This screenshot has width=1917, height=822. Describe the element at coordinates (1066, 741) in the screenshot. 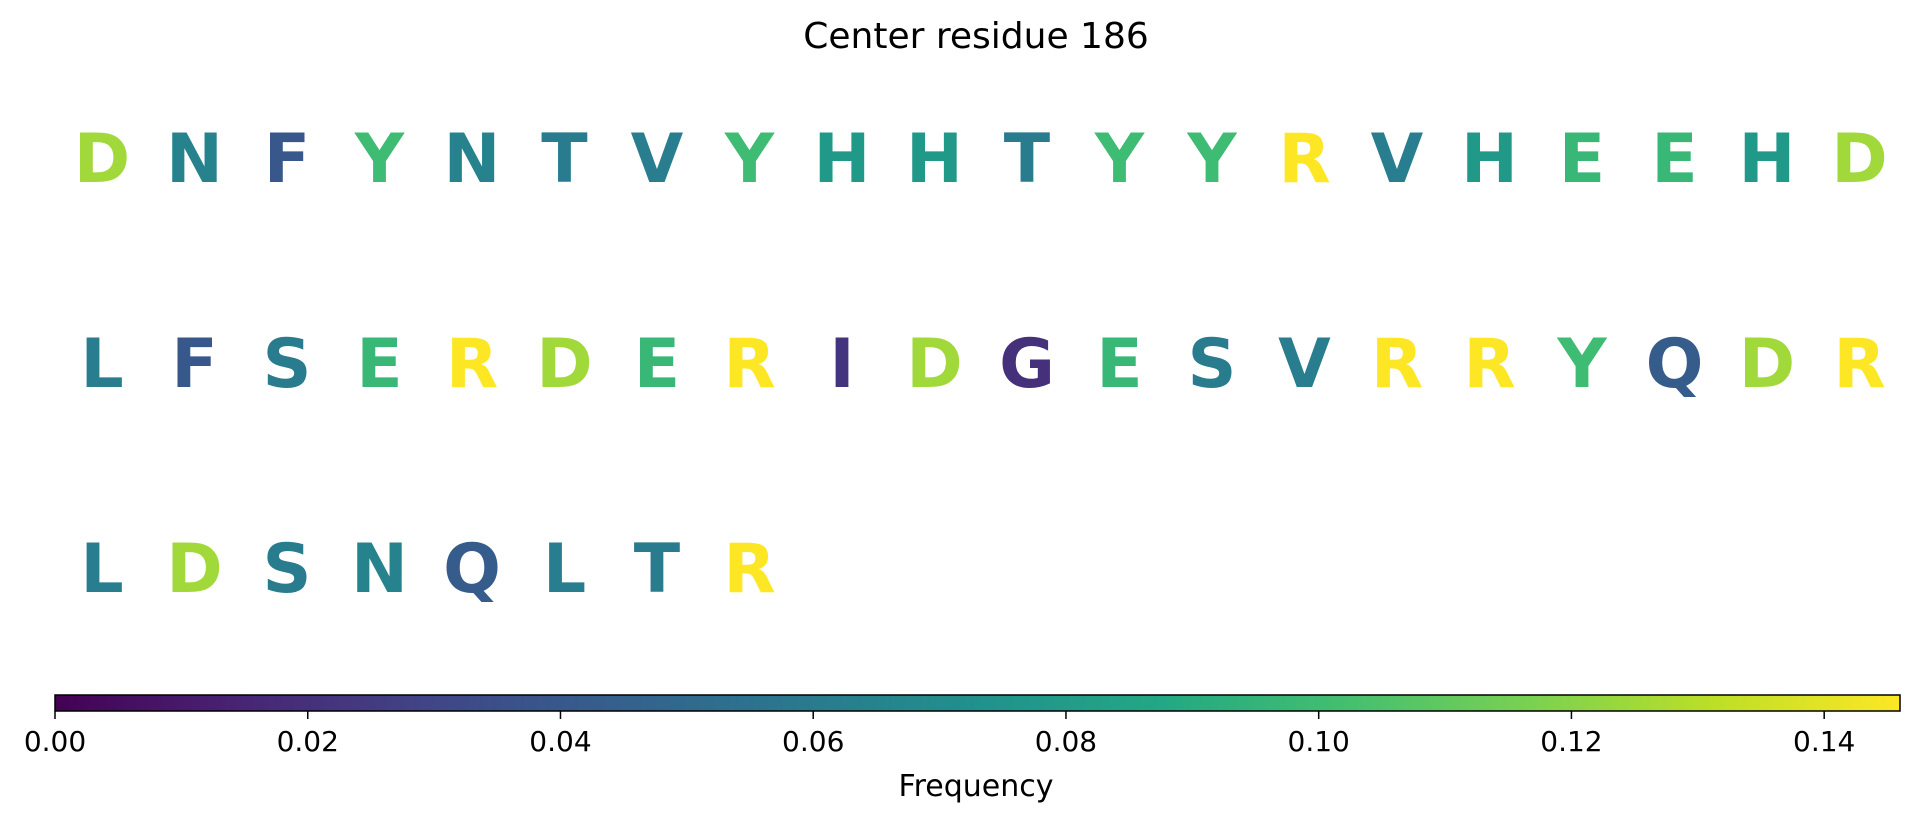

I see `colorbar-tick-label: 0.08` at that location.